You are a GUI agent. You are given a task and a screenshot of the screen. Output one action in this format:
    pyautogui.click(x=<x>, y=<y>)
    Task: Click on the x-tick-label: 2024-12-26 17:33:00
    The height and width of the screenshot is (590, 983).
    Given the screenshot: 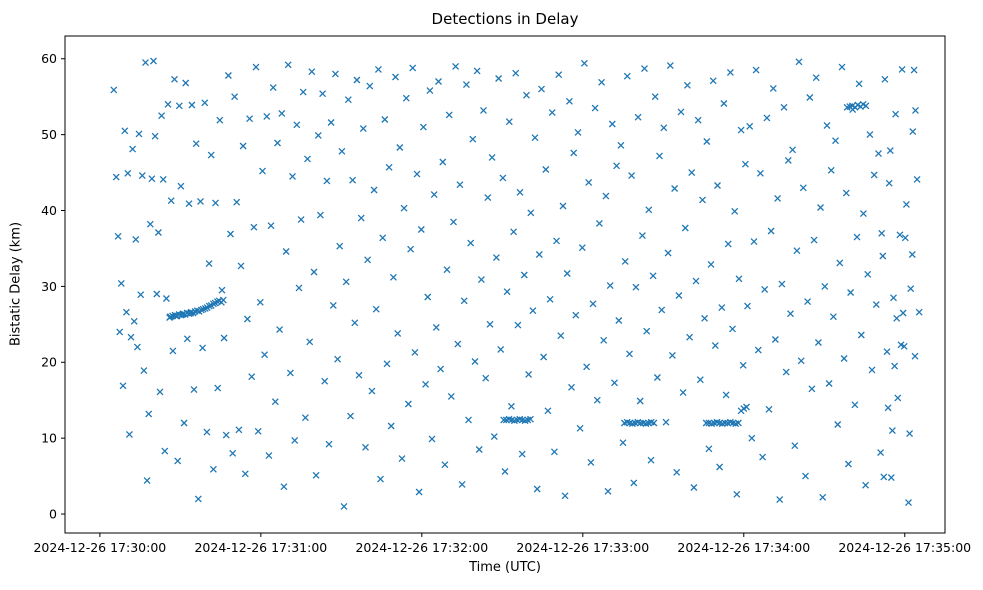 What is the action you would take?
    pyautogui.click(x=582, y=547)
    